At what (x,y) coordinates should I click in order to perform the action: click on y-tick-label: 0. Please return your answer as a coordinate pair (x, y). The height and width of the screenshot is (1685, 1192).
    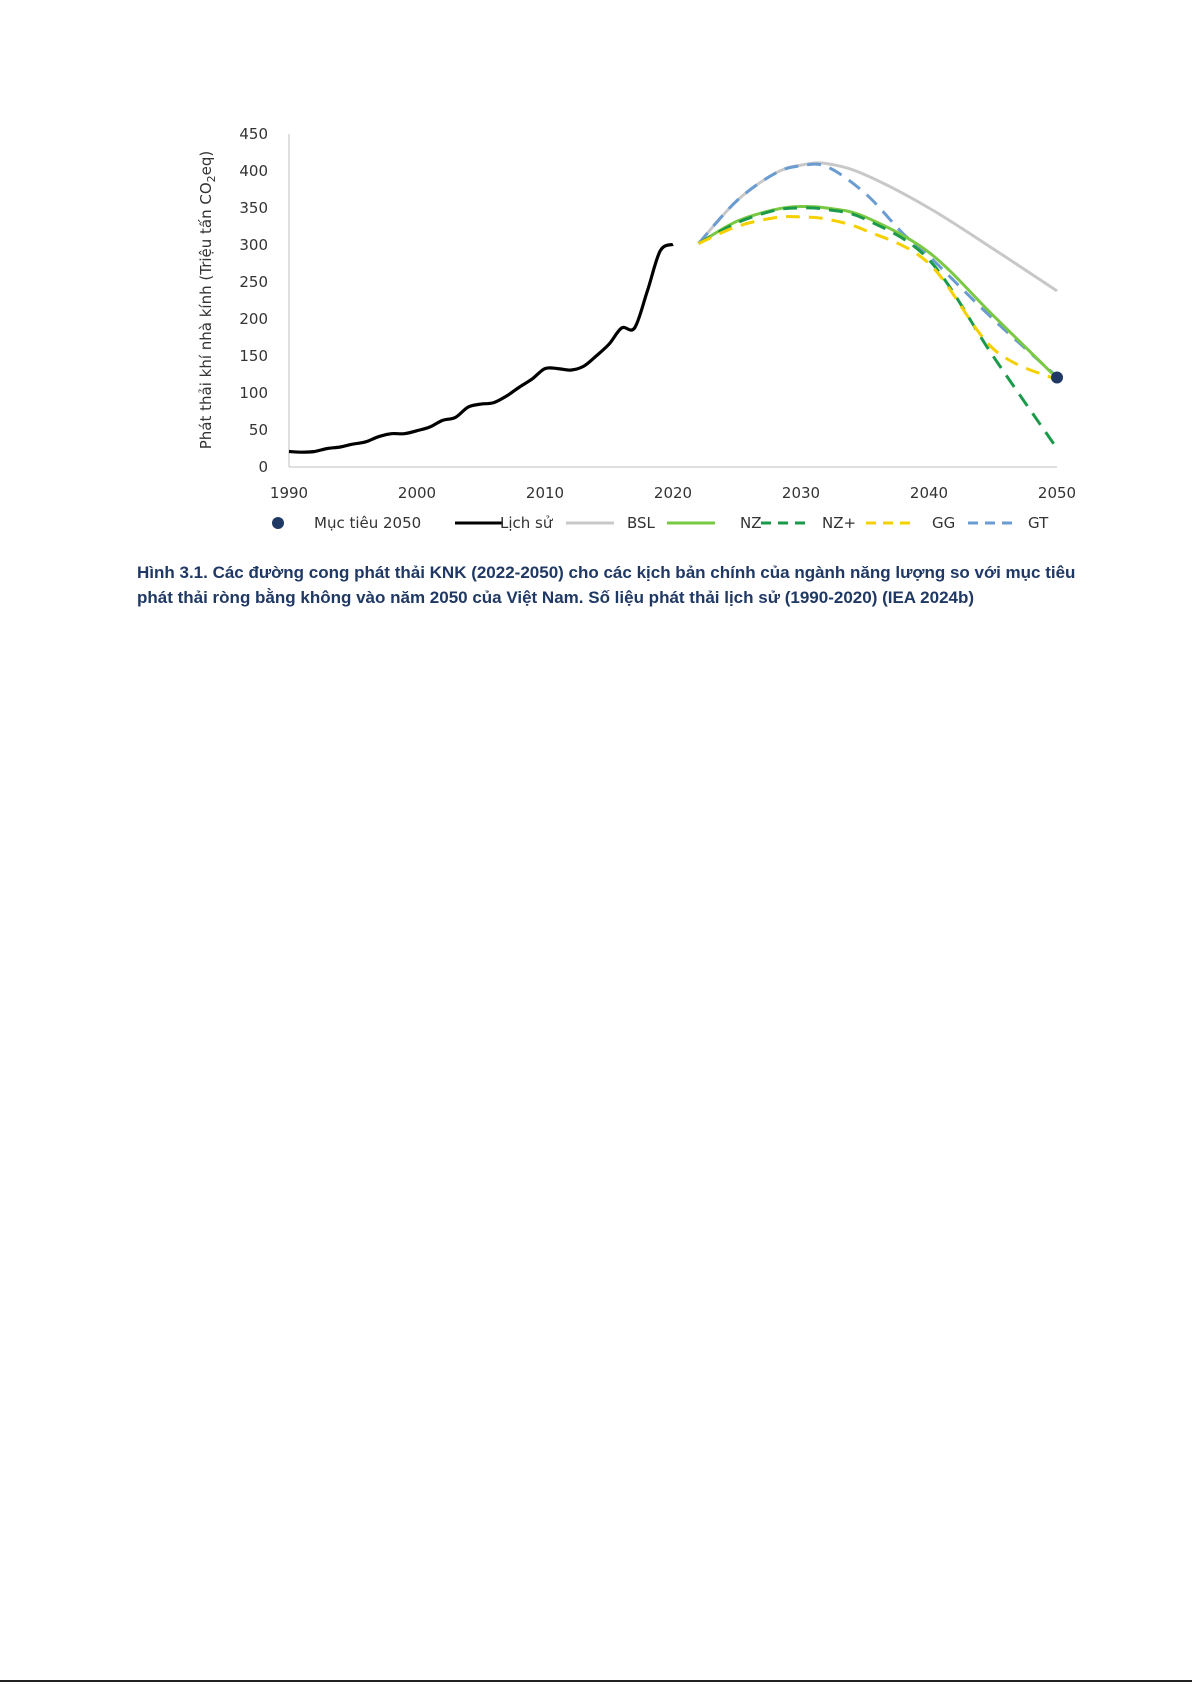
    Looking at the image, I should click on (263, 467).